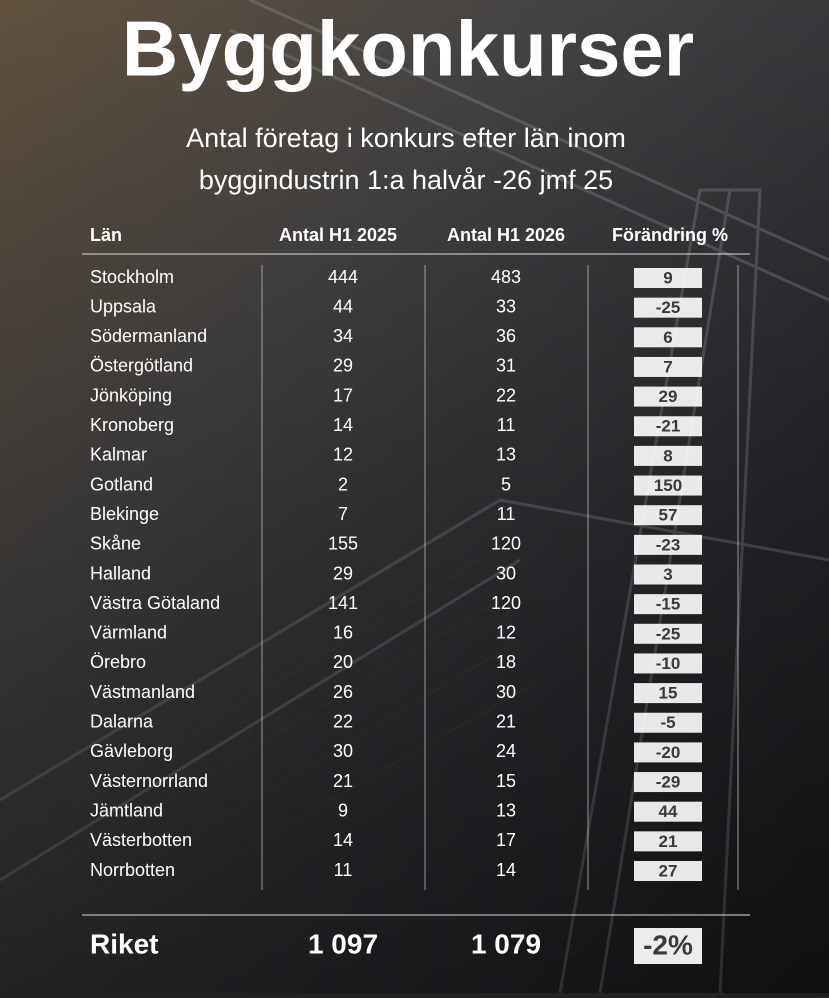 The width and height of the screenshot is (829, 998). Describe the element at coordinates (343, 277) in the screenshot. I see `count-value: 444` at that location.